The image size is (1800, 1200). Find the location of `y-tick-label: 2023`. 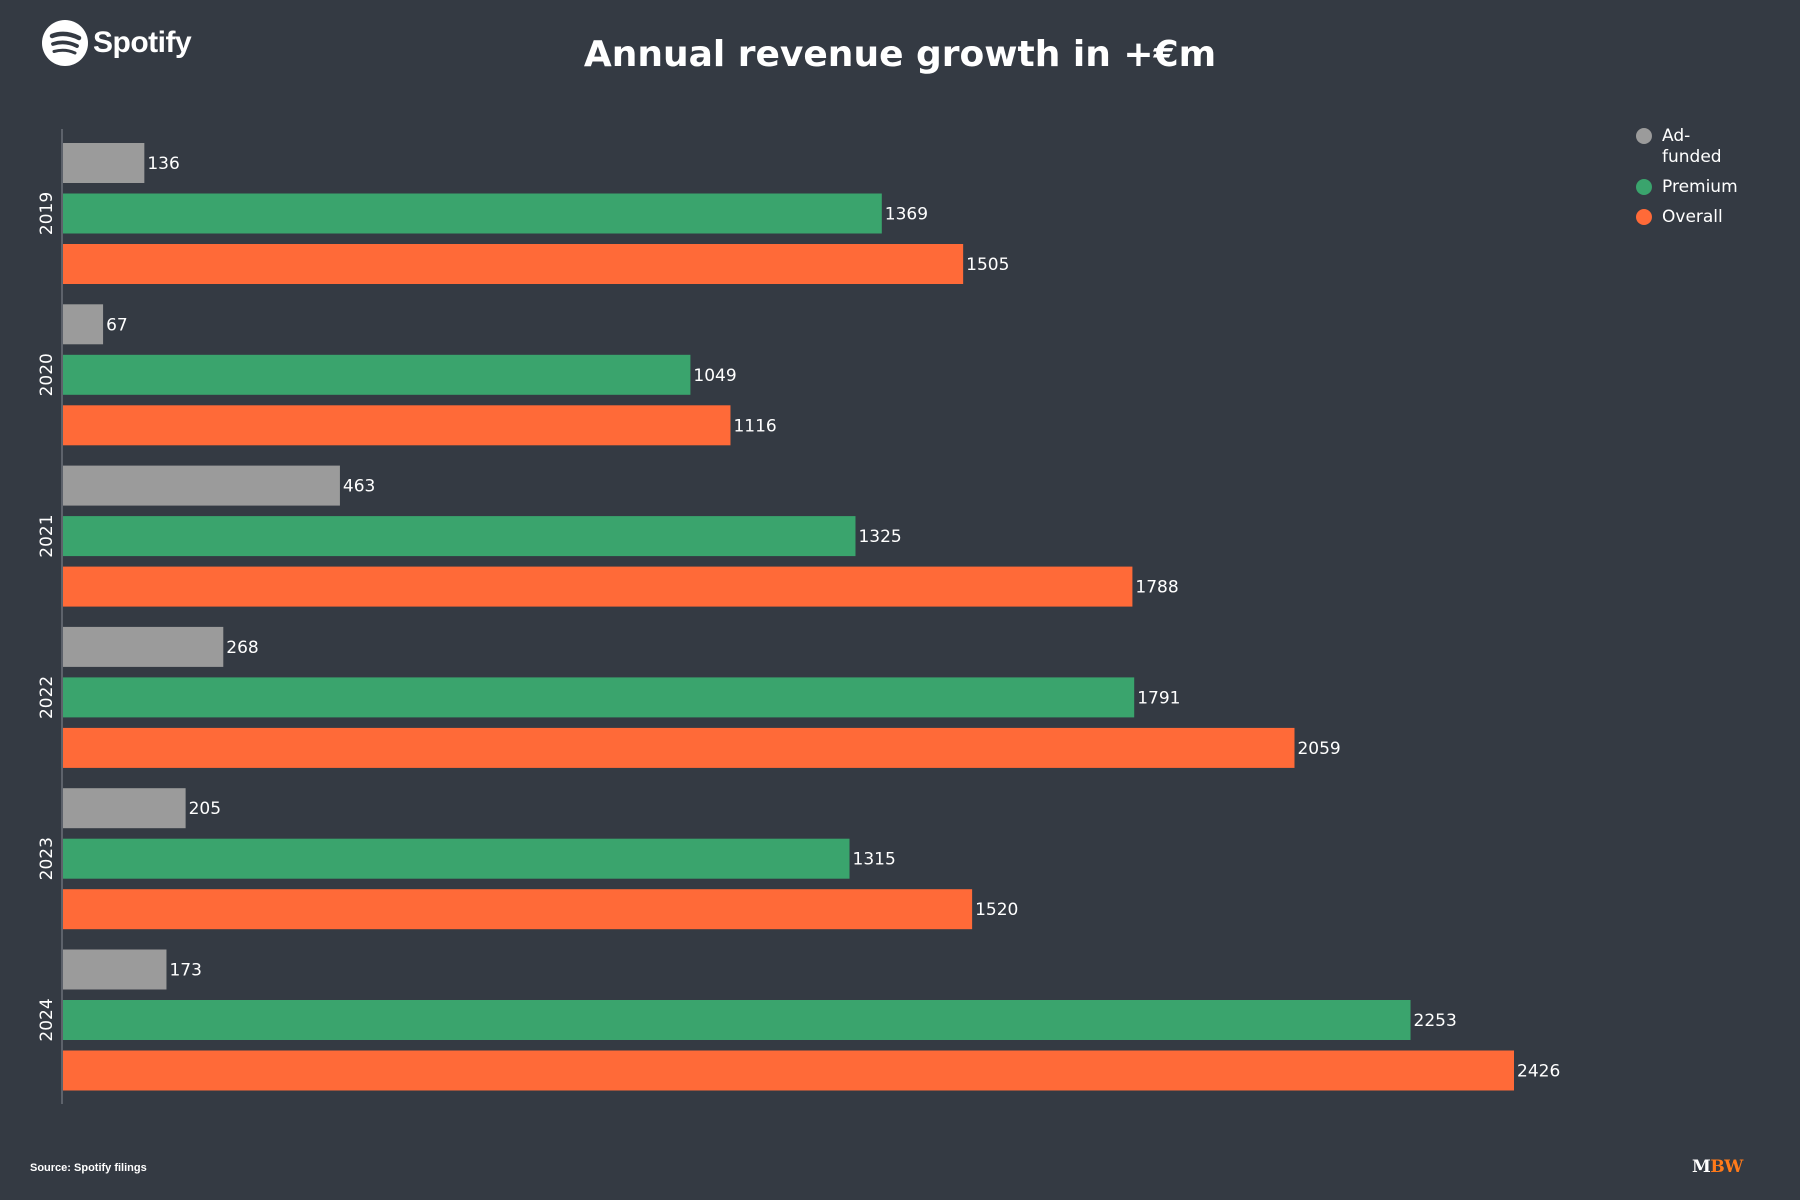

y-tick-label: 2023 is located at coordinates (47, 858).